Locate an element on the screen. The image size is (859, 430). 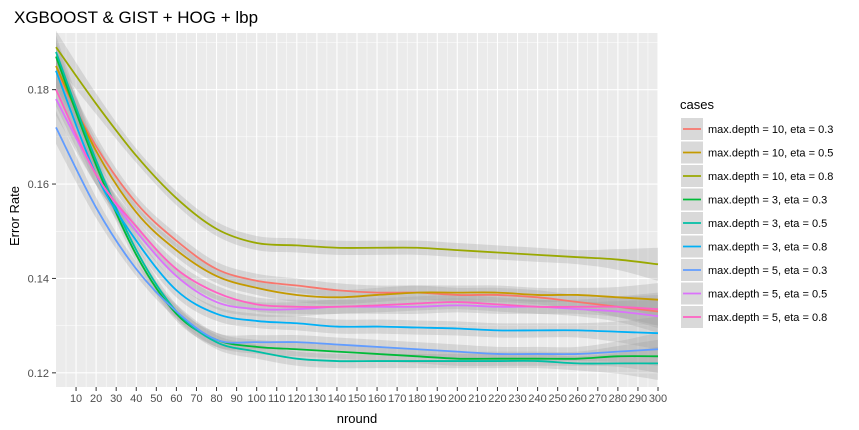
legend-label: max.depth = 5, eta = 0.5 is located at coordinates (767, 295).